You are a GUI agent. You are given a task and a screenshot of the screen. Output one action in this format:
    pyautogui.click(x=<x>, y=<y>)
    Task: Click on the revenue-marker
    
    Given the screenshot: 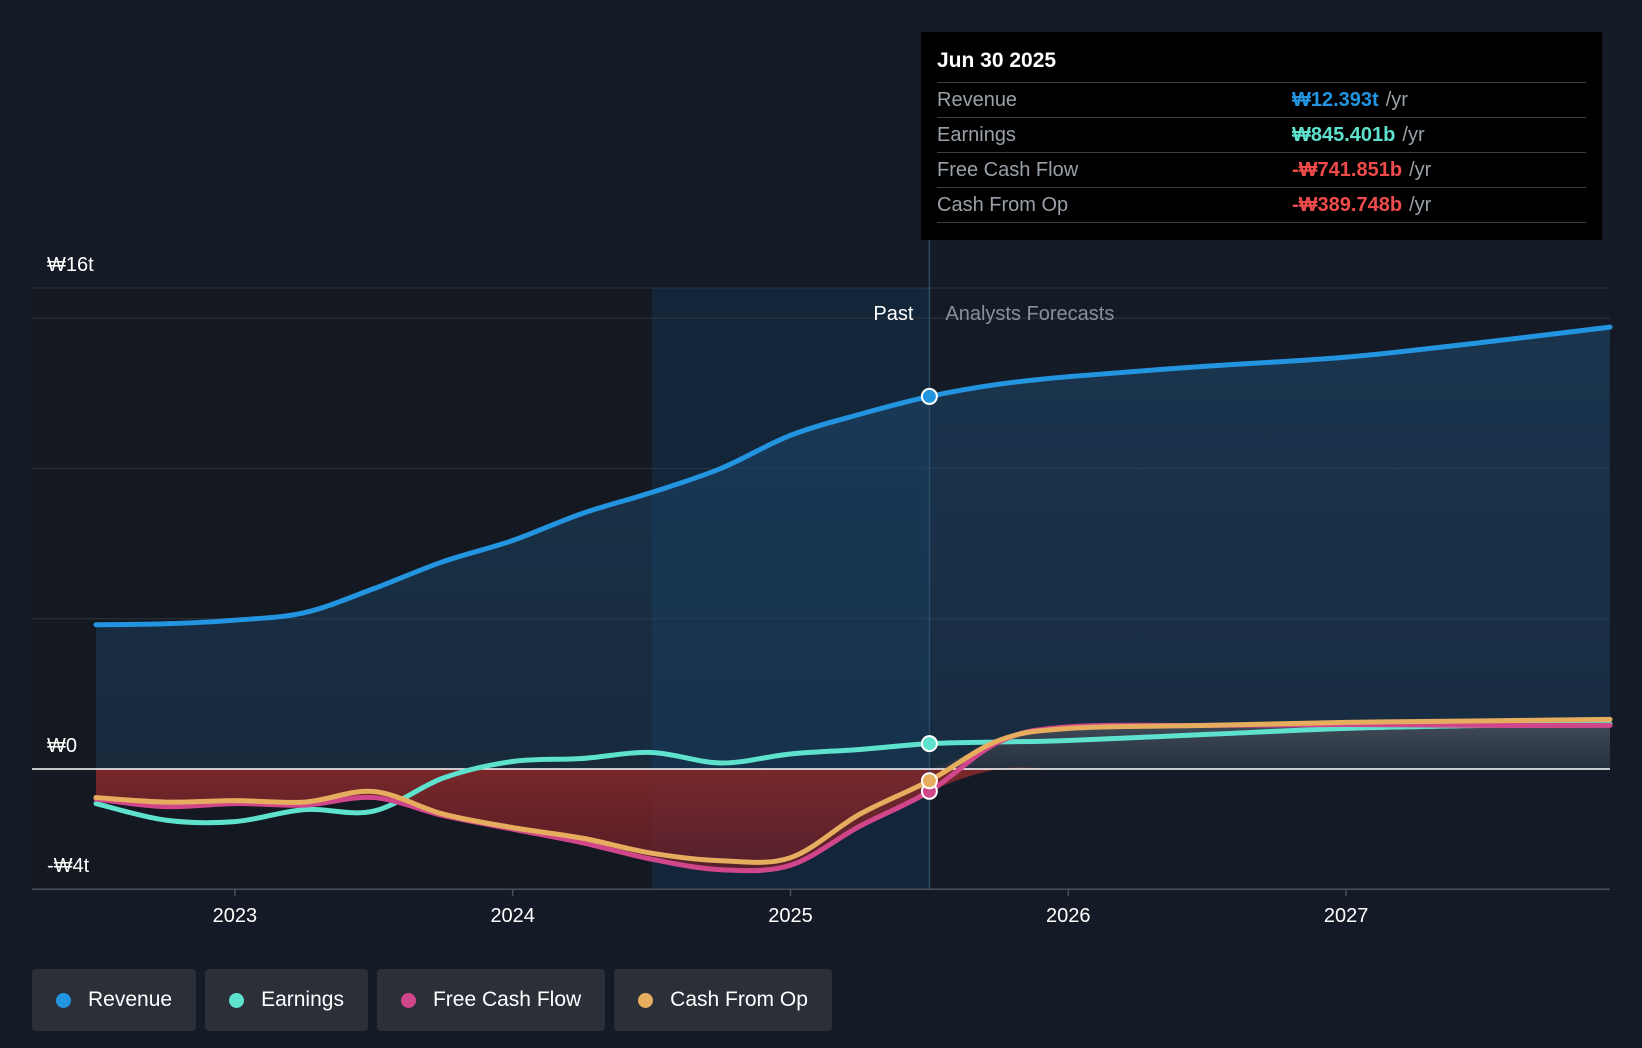 What is the action you would take?
    pyautogui.click(x=929, y=396)
    